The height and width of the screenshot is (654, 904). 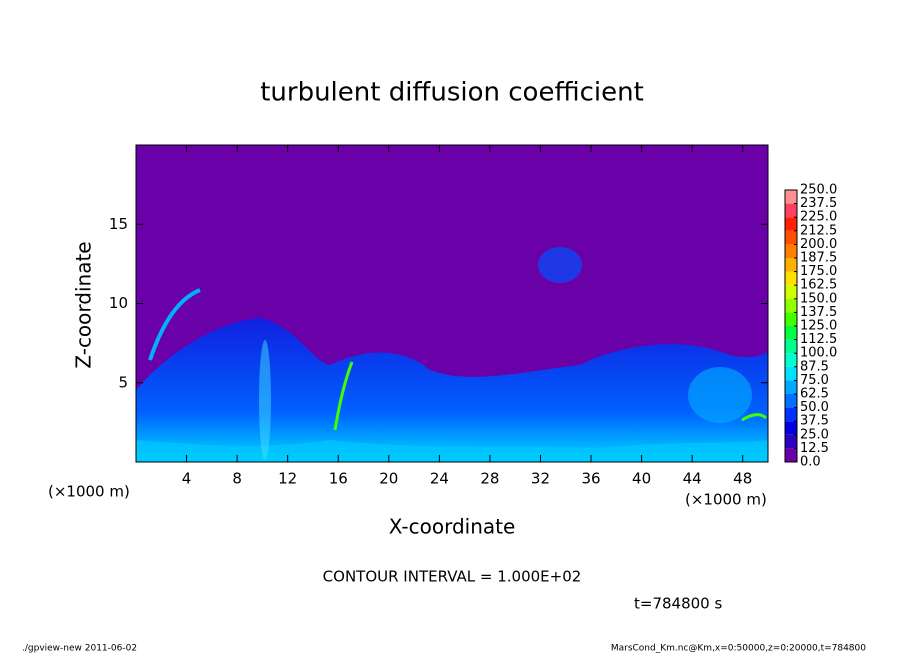 I want to click on x-tick-label: 32, so click(x=540, y=479).